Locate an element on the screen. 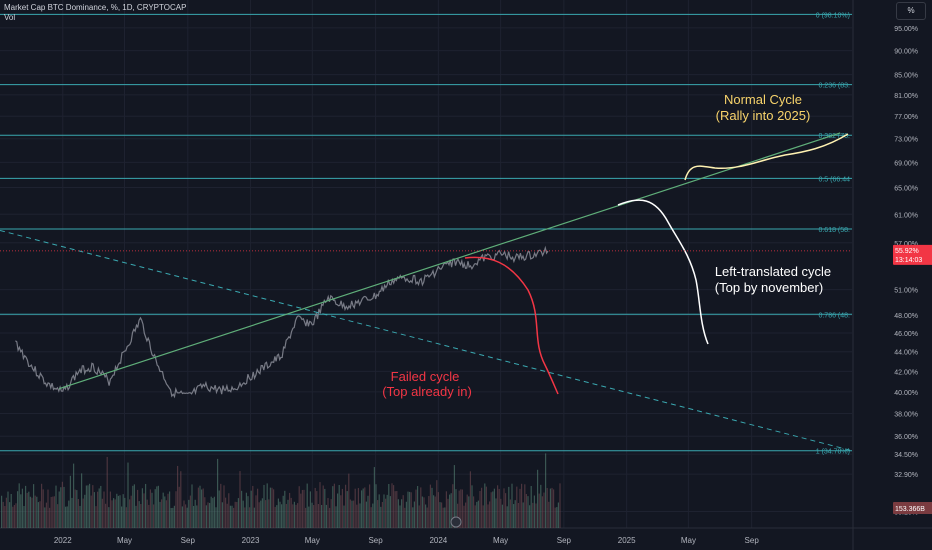 The image size is (932, 550). price-axis-tick: 32.90% is located at coordinates (906, 475).